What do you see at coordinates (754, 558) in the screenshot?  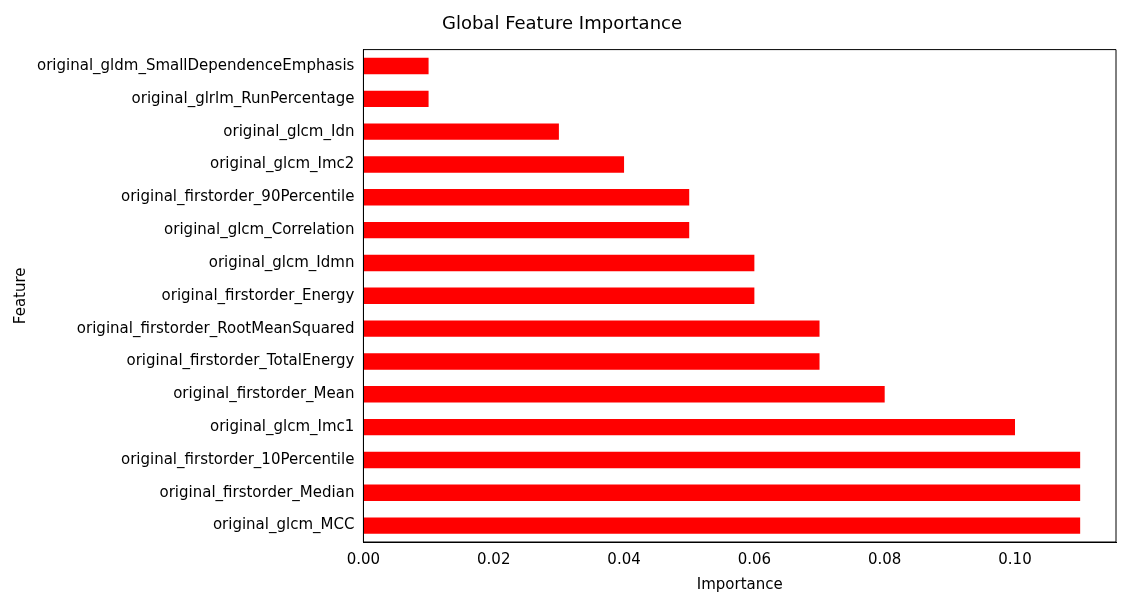 I see `x-tick-label: 0.06` at bounding box center [754, 558].